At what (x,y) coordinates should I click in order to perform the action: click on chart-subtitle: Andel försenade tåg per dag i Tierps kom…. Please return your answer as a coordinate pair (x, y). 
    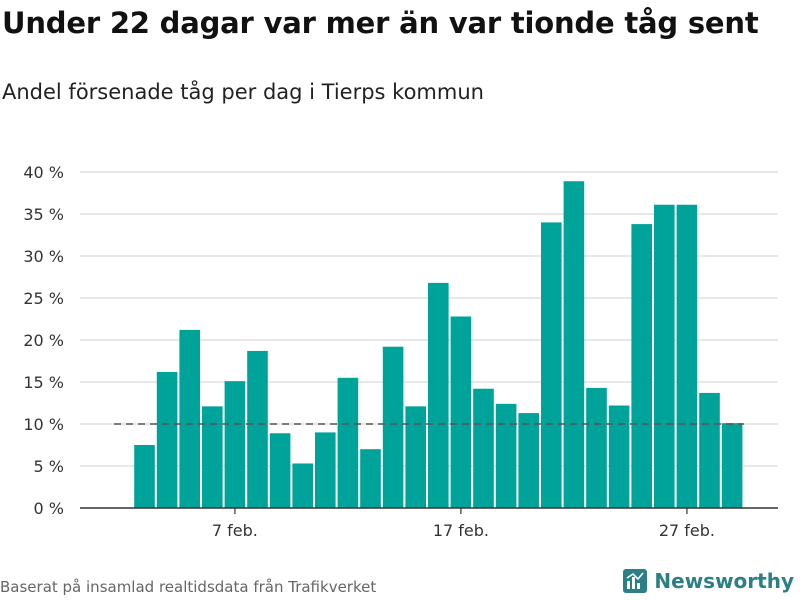
    Looking at the image, I should click on (243, 92).